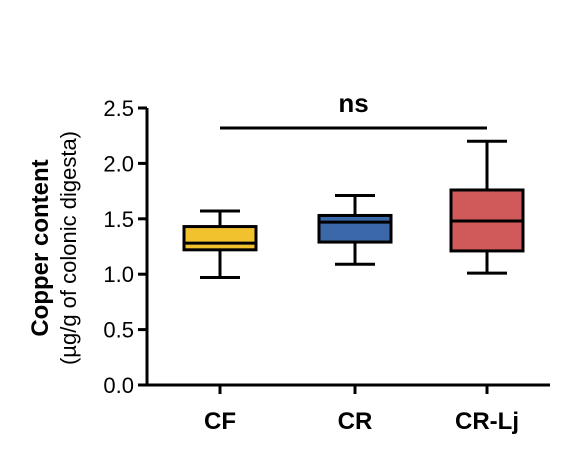 Image resolution: width=561 pixels, height=455 pixels. What do you see at coordinates (118, 274) in the screenshot?
I see `y-tick-label: 1.0` at bounding box center [118, 274].